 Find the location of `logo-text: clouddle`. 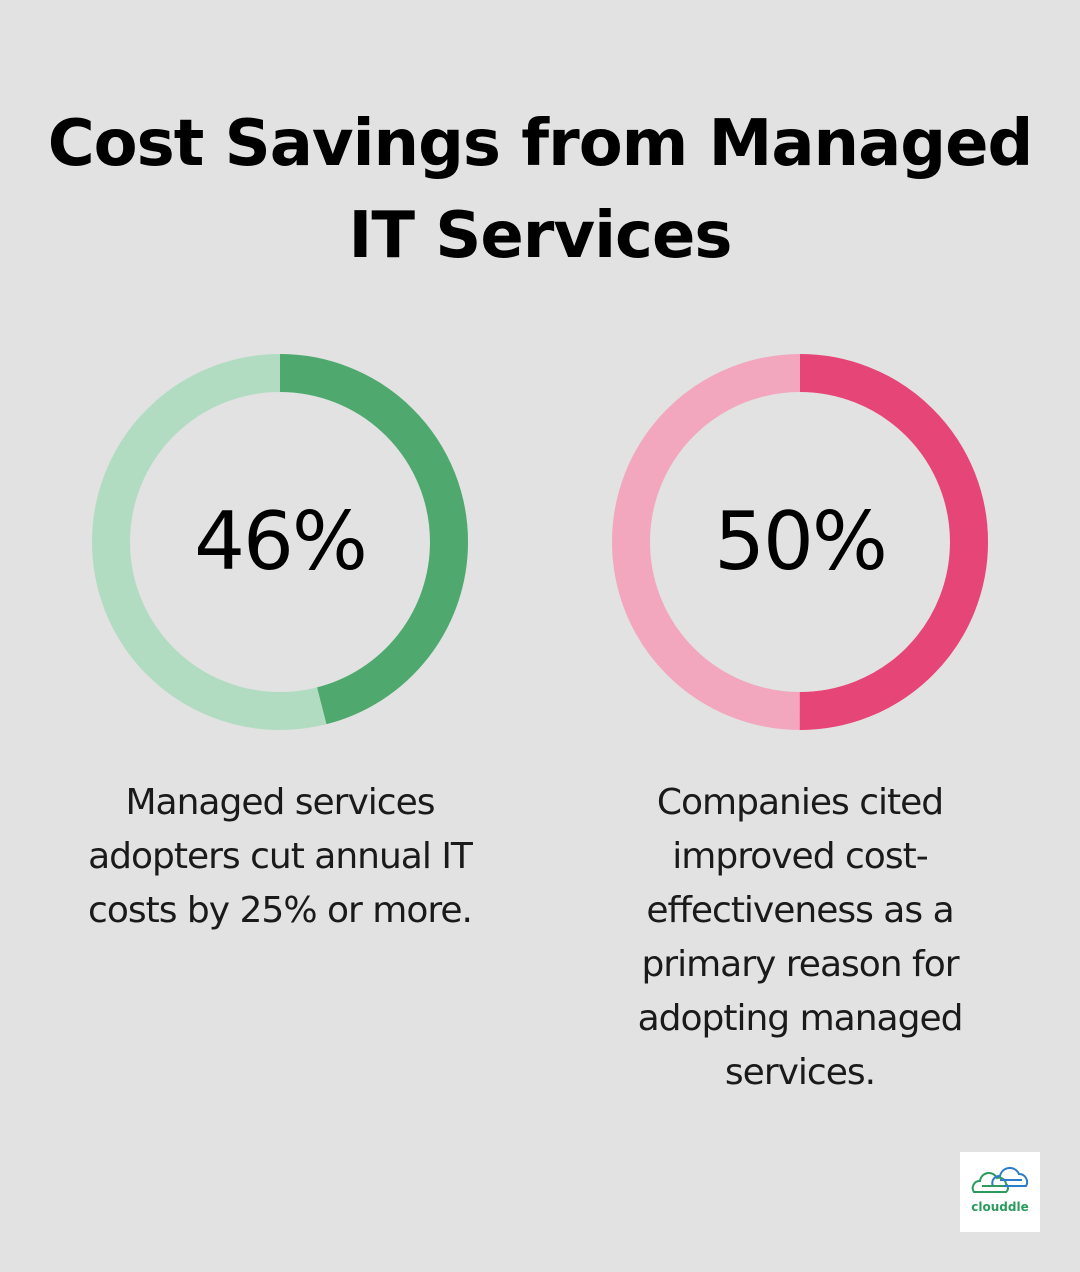

logo-text: clouddle is located at coordinates (1000, 1207).